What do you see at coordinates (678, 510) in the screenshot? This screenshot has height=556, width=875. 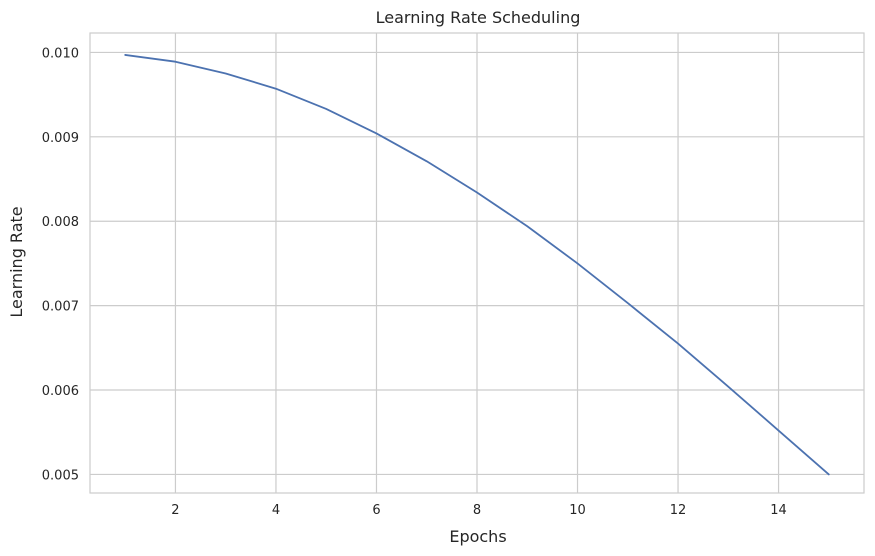 I see `x-tick-label: 12` at bounding box center [678, 510].